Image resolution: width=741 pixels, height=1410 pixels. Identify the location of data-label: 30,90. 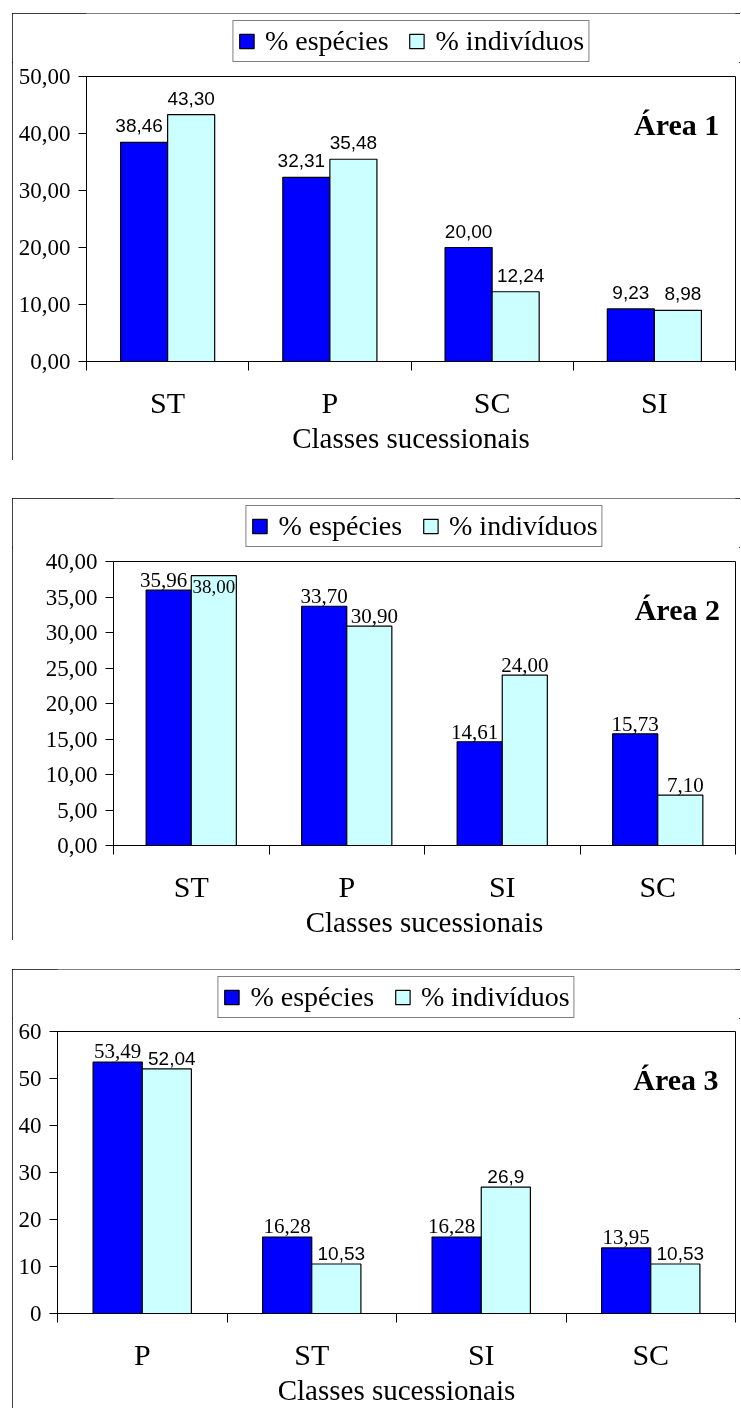
(374, 616).